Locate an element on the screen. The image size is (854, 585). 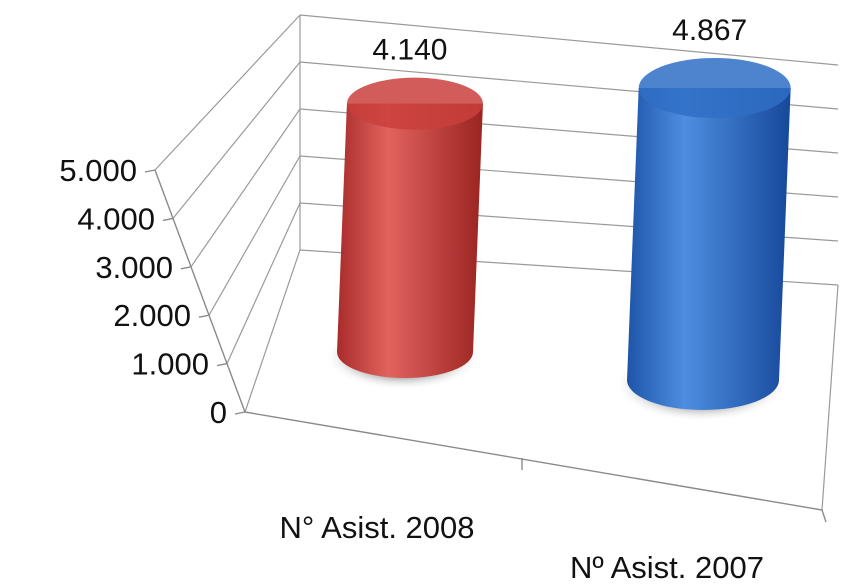
category-labels: N° Asist. 2008 Nº Asist. 2007 is located at coordinates (521, 547).